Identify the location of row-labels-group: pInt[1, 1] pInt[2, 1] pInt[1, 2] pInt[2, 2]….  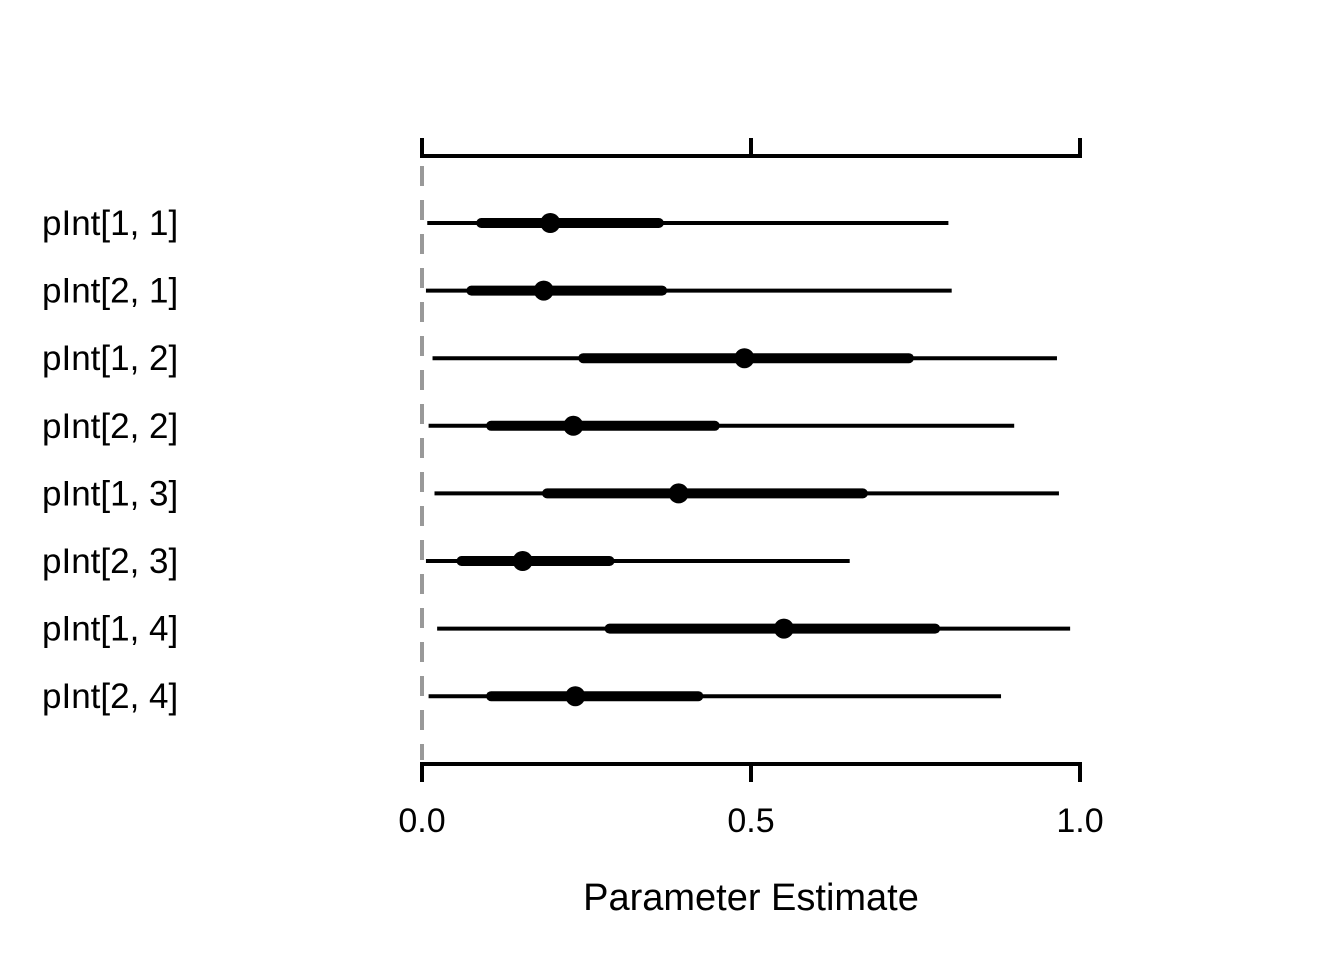
(110, 460).